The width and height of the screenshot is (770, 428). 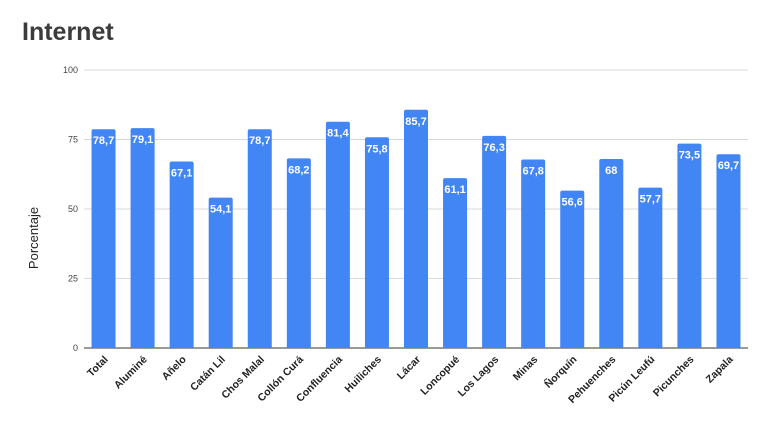 What do you see at coordinates (70, 70) in the screenshot?
I see `y-tick-label: 100` at bounding box center [70, 70].